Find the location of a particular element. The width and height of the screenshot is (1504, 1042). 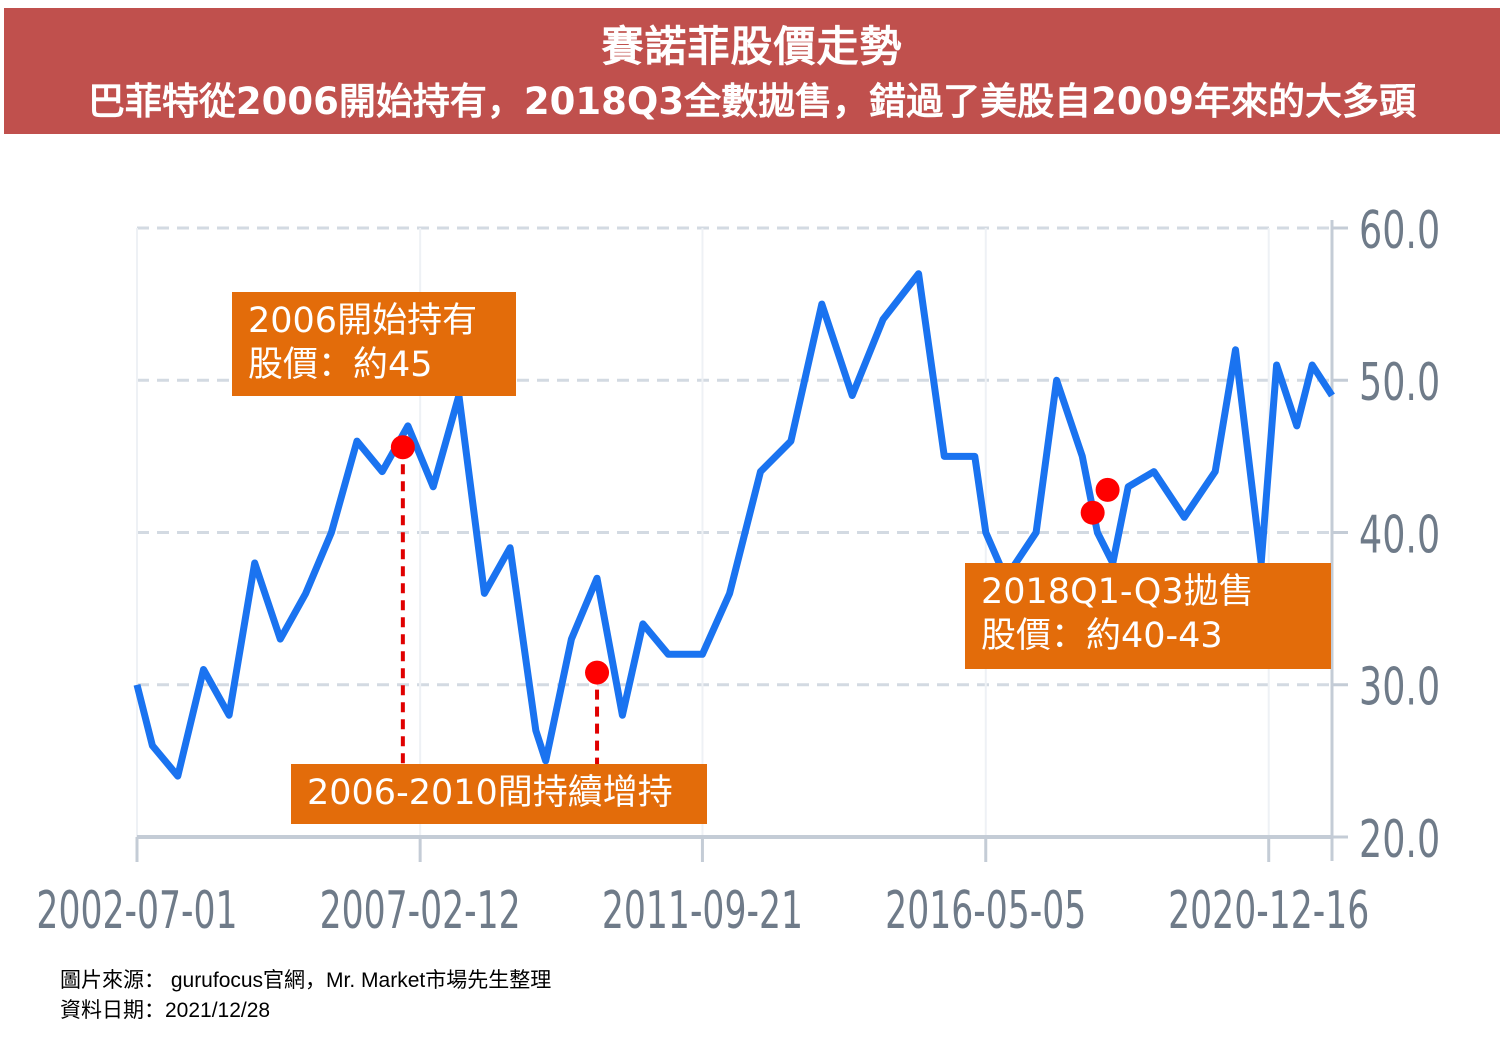

x-tick-label: 2002-07-01 is located at coordinates (136, 910).